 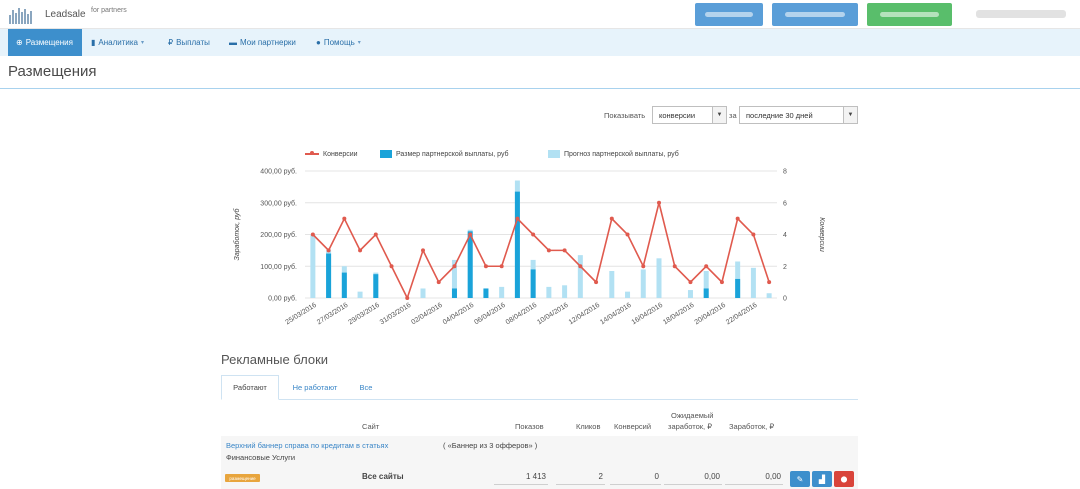 I want to click on ad-block-category: Финансовые Услуги, so click(x=261, y=457).